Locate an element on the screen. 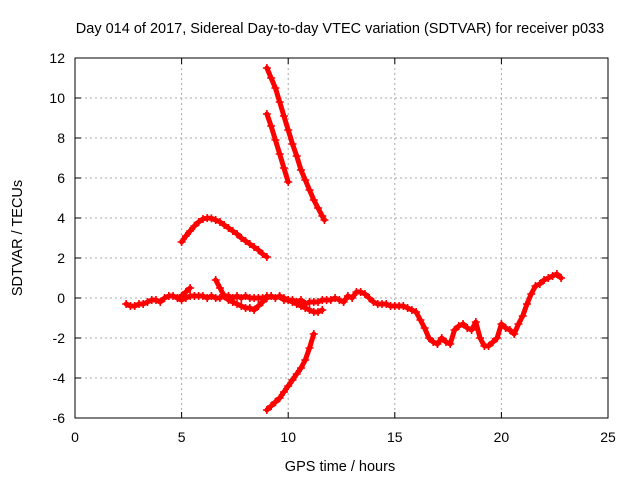  series-small-tick-left is located at coordinates (185, 293).